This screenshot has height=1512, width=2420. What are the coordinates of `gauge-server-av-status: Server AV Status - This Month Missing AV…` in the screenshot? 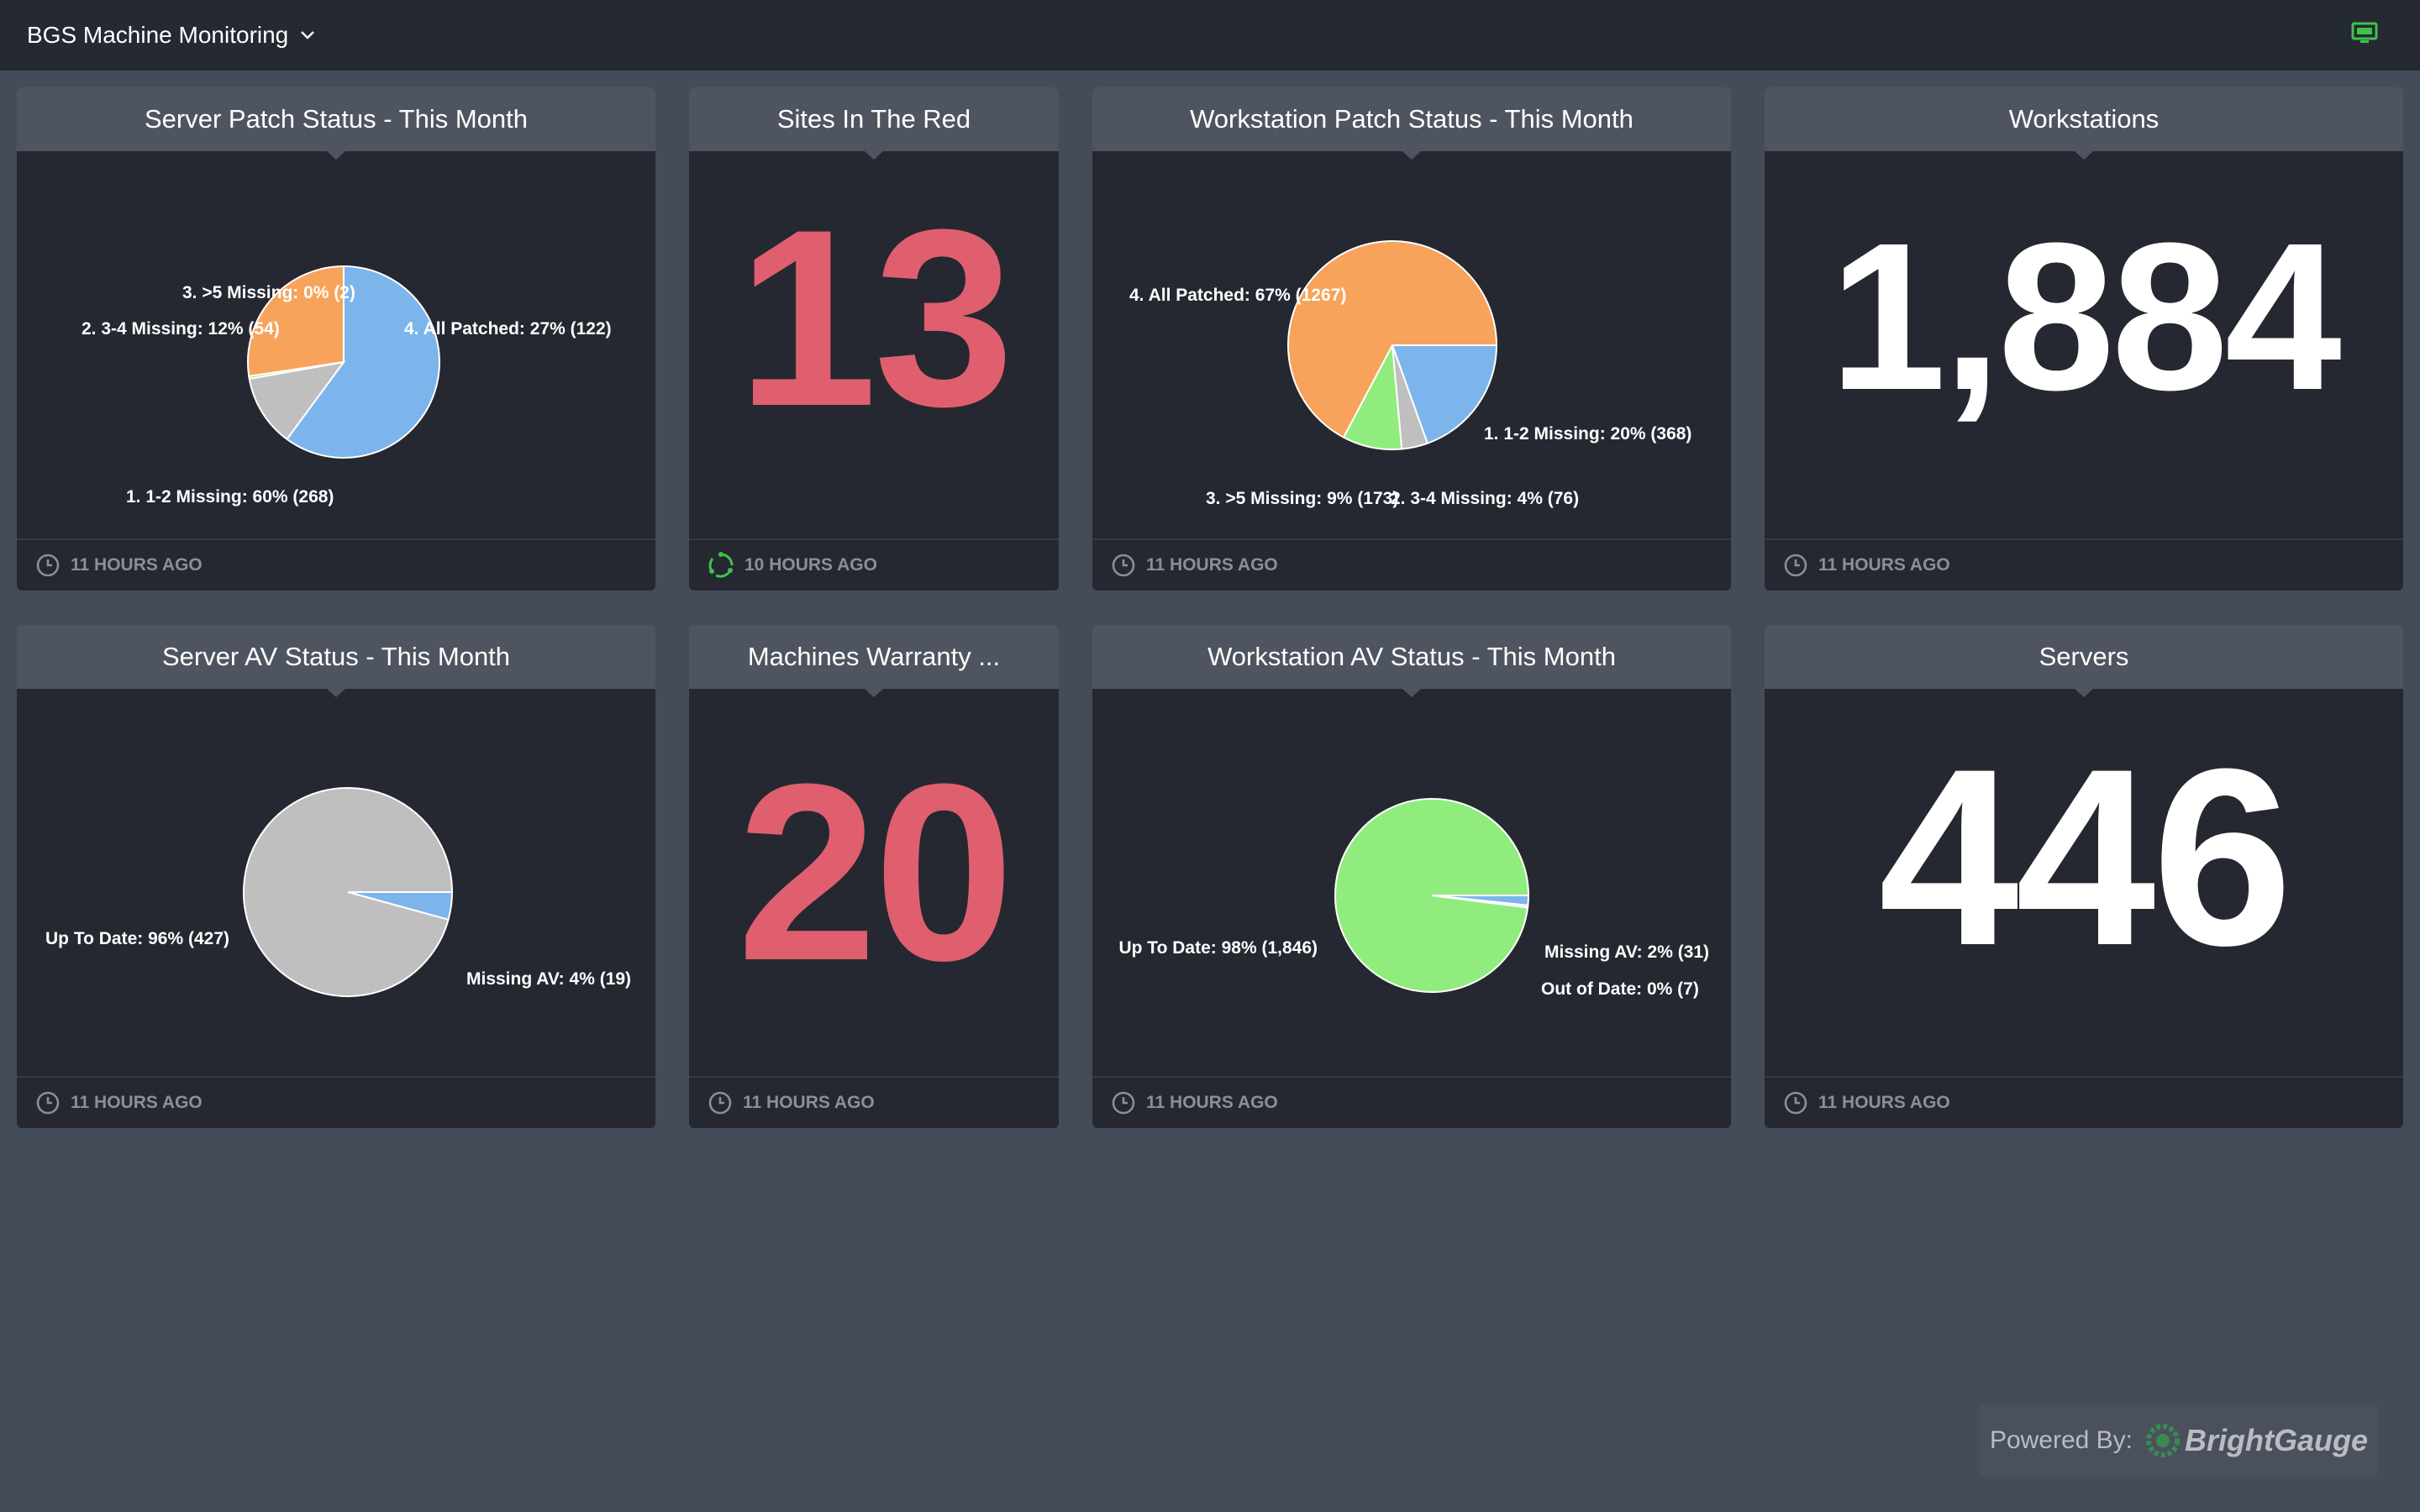 It's located at (336, 876).